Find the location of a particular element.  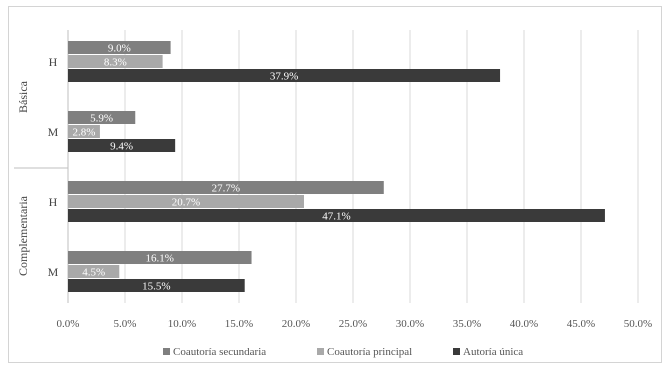

data-label: 16.1% is located at coordinates (160, 259).